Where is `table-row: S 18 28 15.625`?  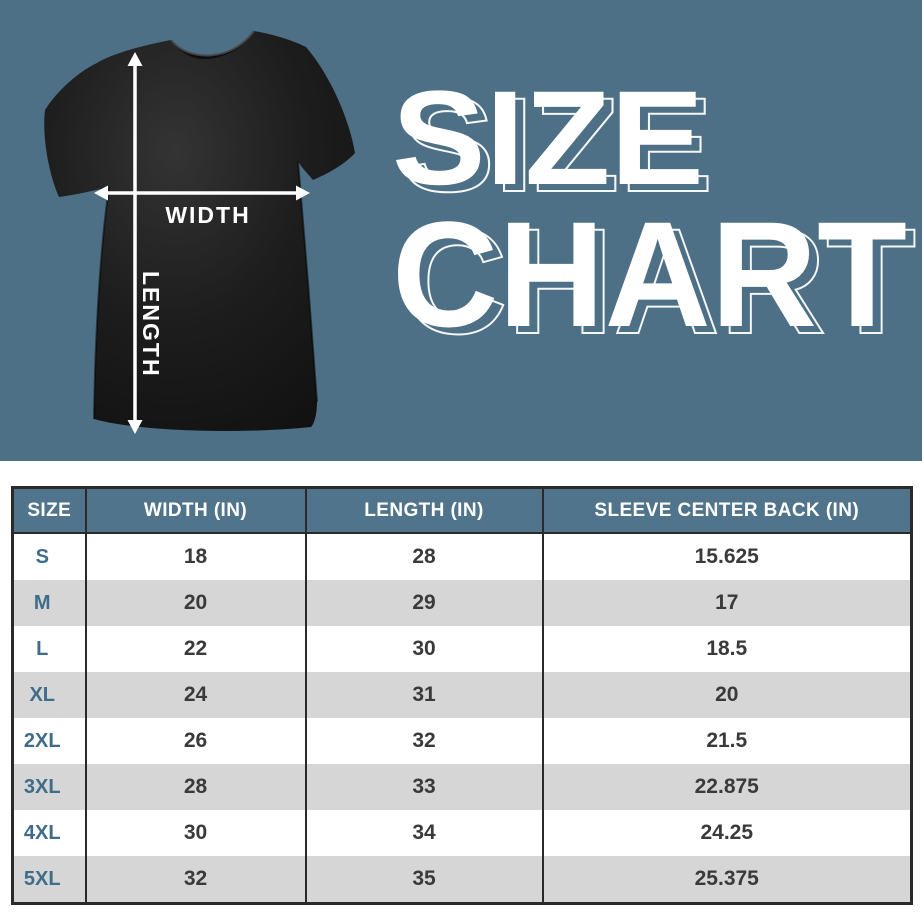 table-row: S 18 28 15.625 is located at coordinates (462, 556).